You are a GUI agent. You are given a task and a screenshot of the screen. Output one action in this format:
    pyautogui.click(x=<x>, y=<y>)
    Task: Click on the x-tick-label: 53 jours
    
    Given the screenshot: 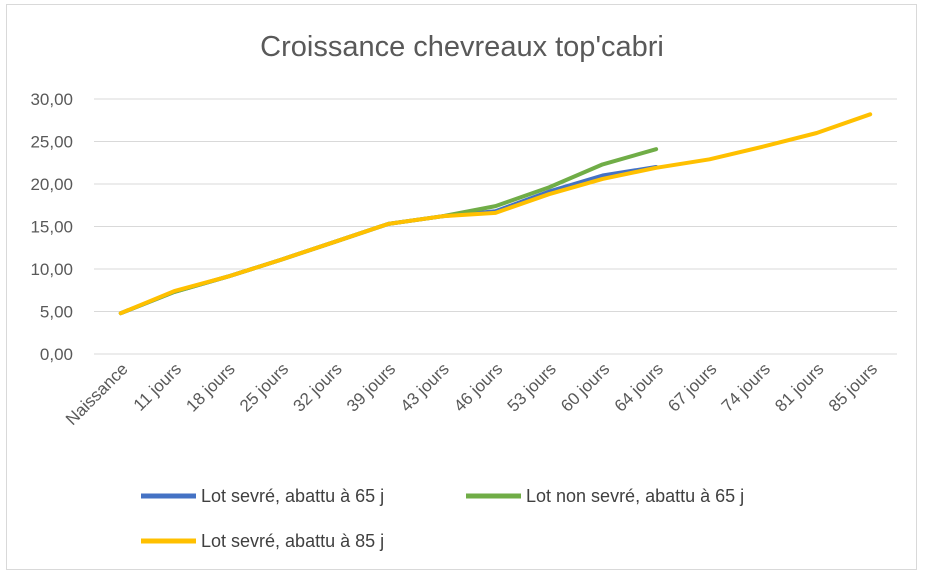 What is the action you would take?
    pyautogui.click(x=532, y=387)
    